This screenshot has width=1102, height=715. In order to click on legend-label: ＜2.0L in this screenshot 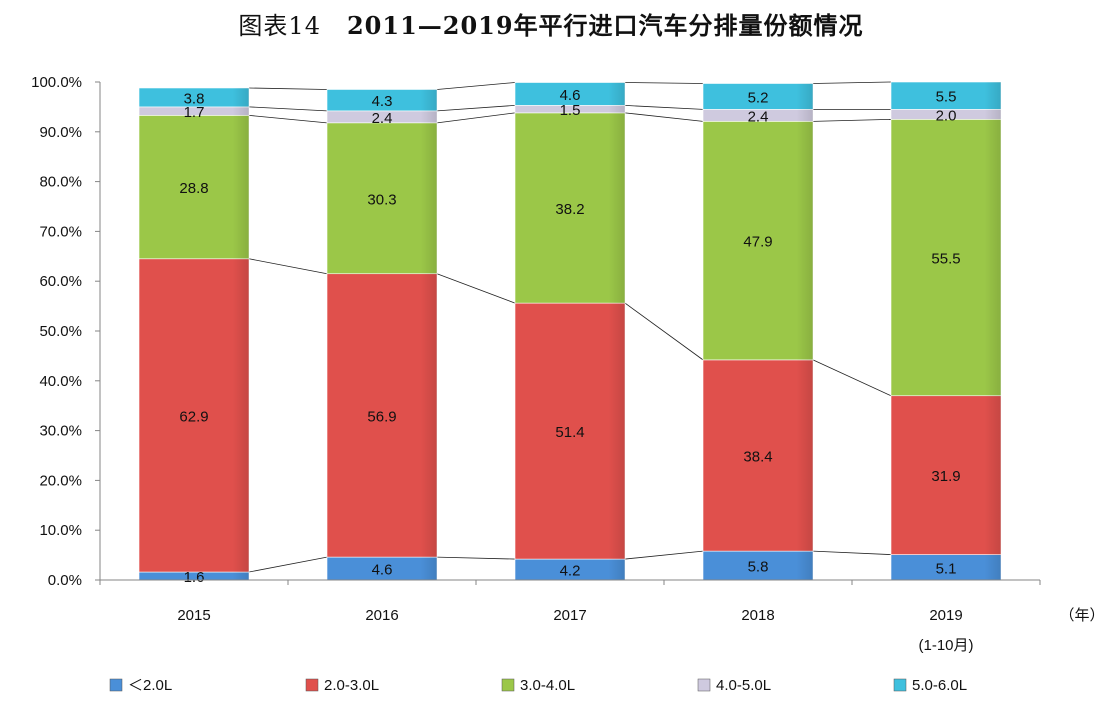, I will do `click(150, 685)`.